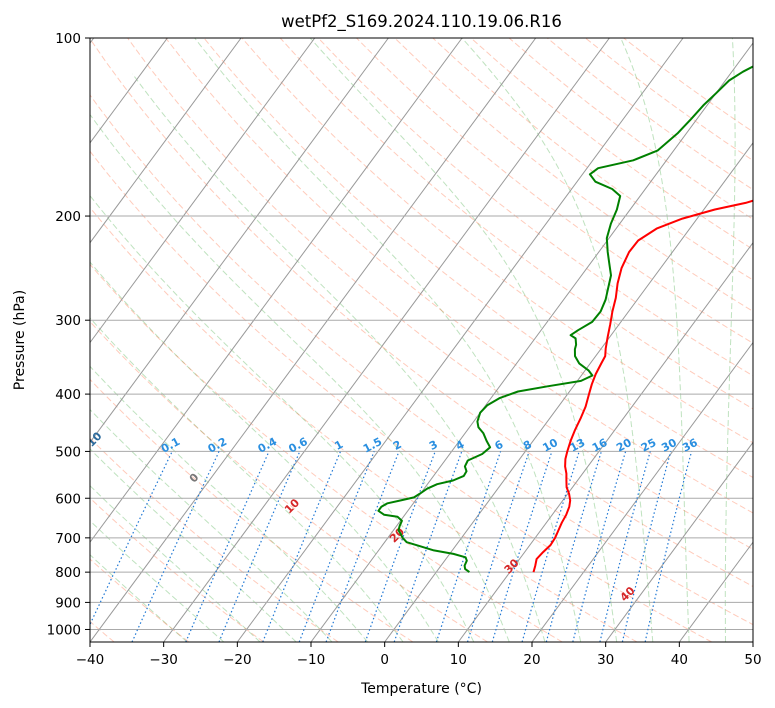  Describe the element at coordinates (237, 660) in the screenshot. I see `x-tick-label: −20` at that location.